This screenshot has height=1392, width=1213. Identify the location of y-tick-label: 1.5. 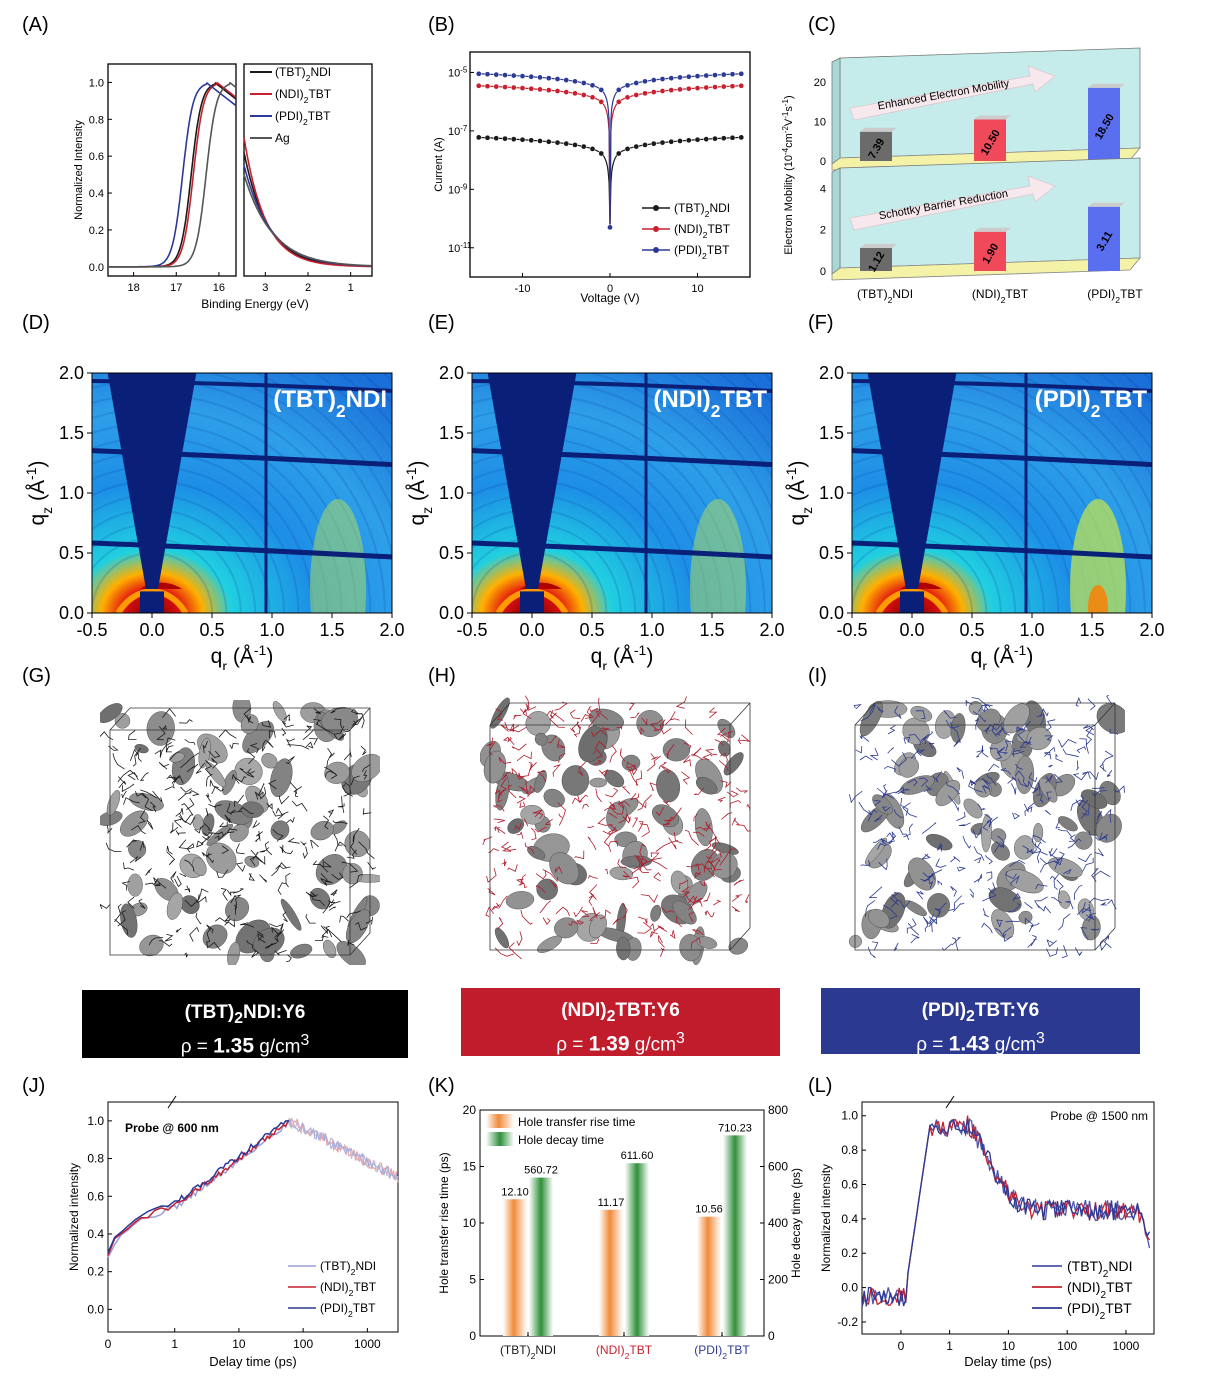
(71, 433).